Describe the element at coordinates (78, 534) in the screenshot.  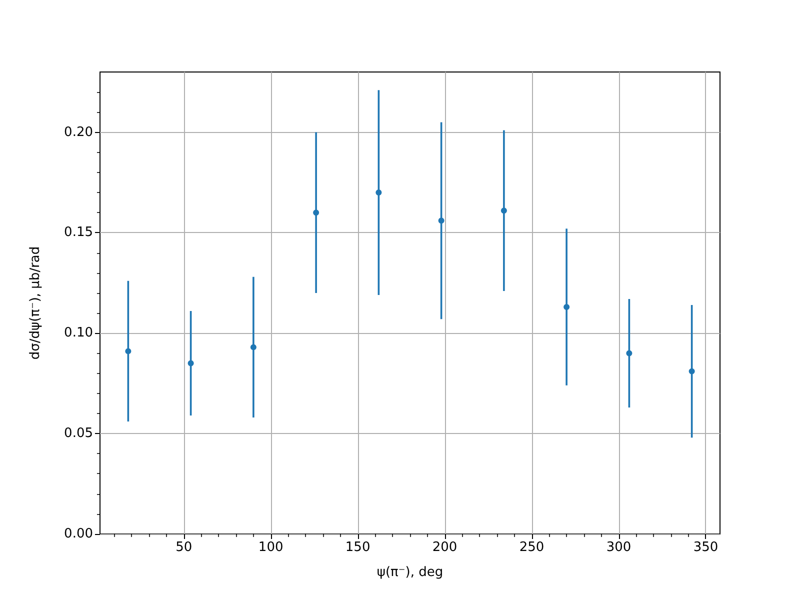
I see `y-tick-label: 0.00` at that location.